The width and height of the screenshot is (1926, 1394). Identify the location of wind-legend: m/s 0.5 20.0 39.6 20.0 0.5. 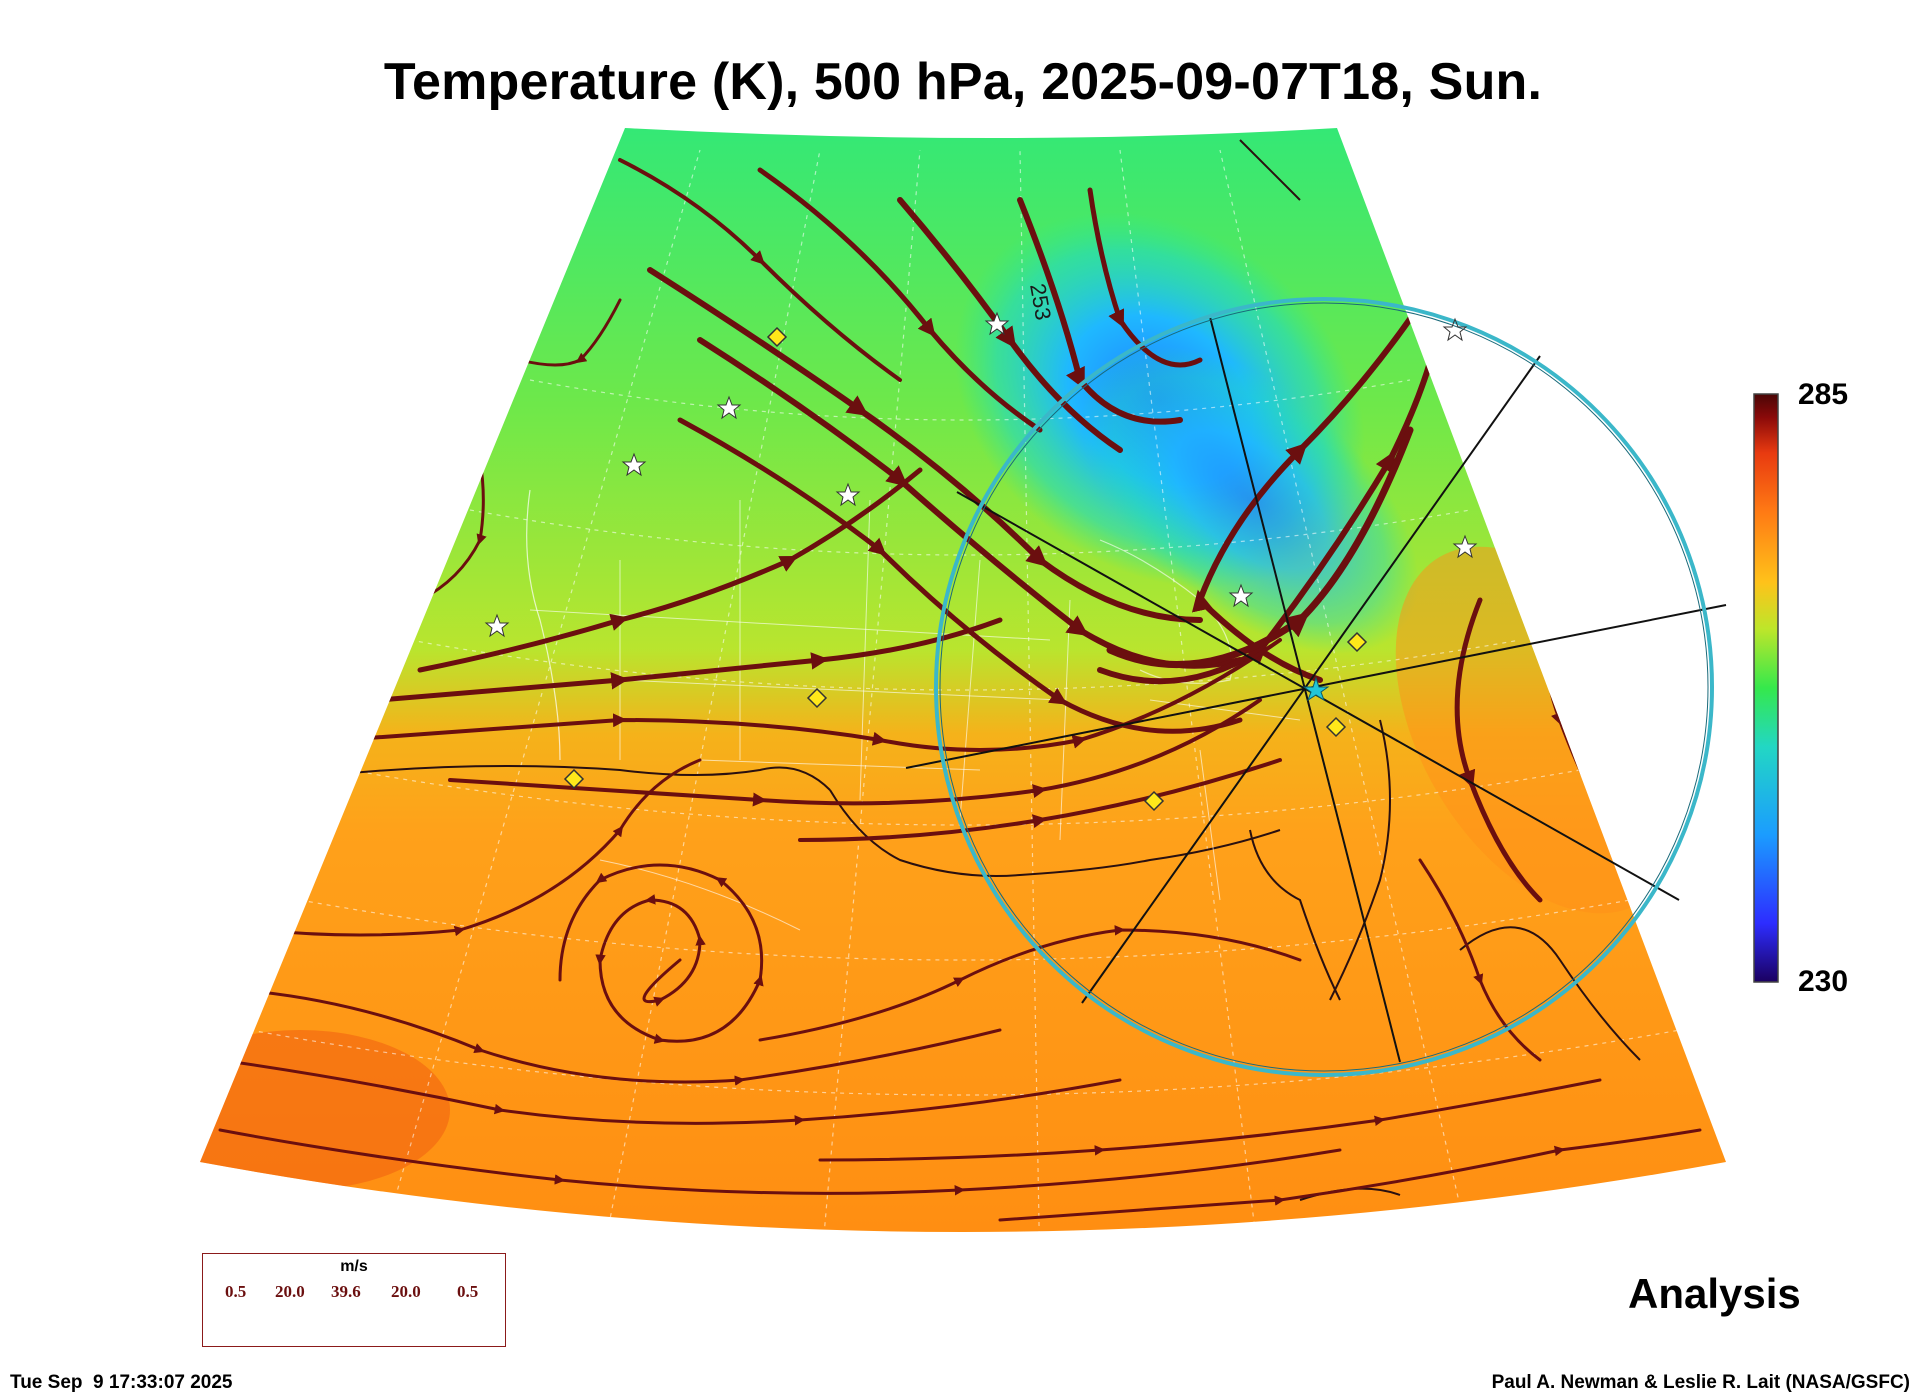
(354, 1300).